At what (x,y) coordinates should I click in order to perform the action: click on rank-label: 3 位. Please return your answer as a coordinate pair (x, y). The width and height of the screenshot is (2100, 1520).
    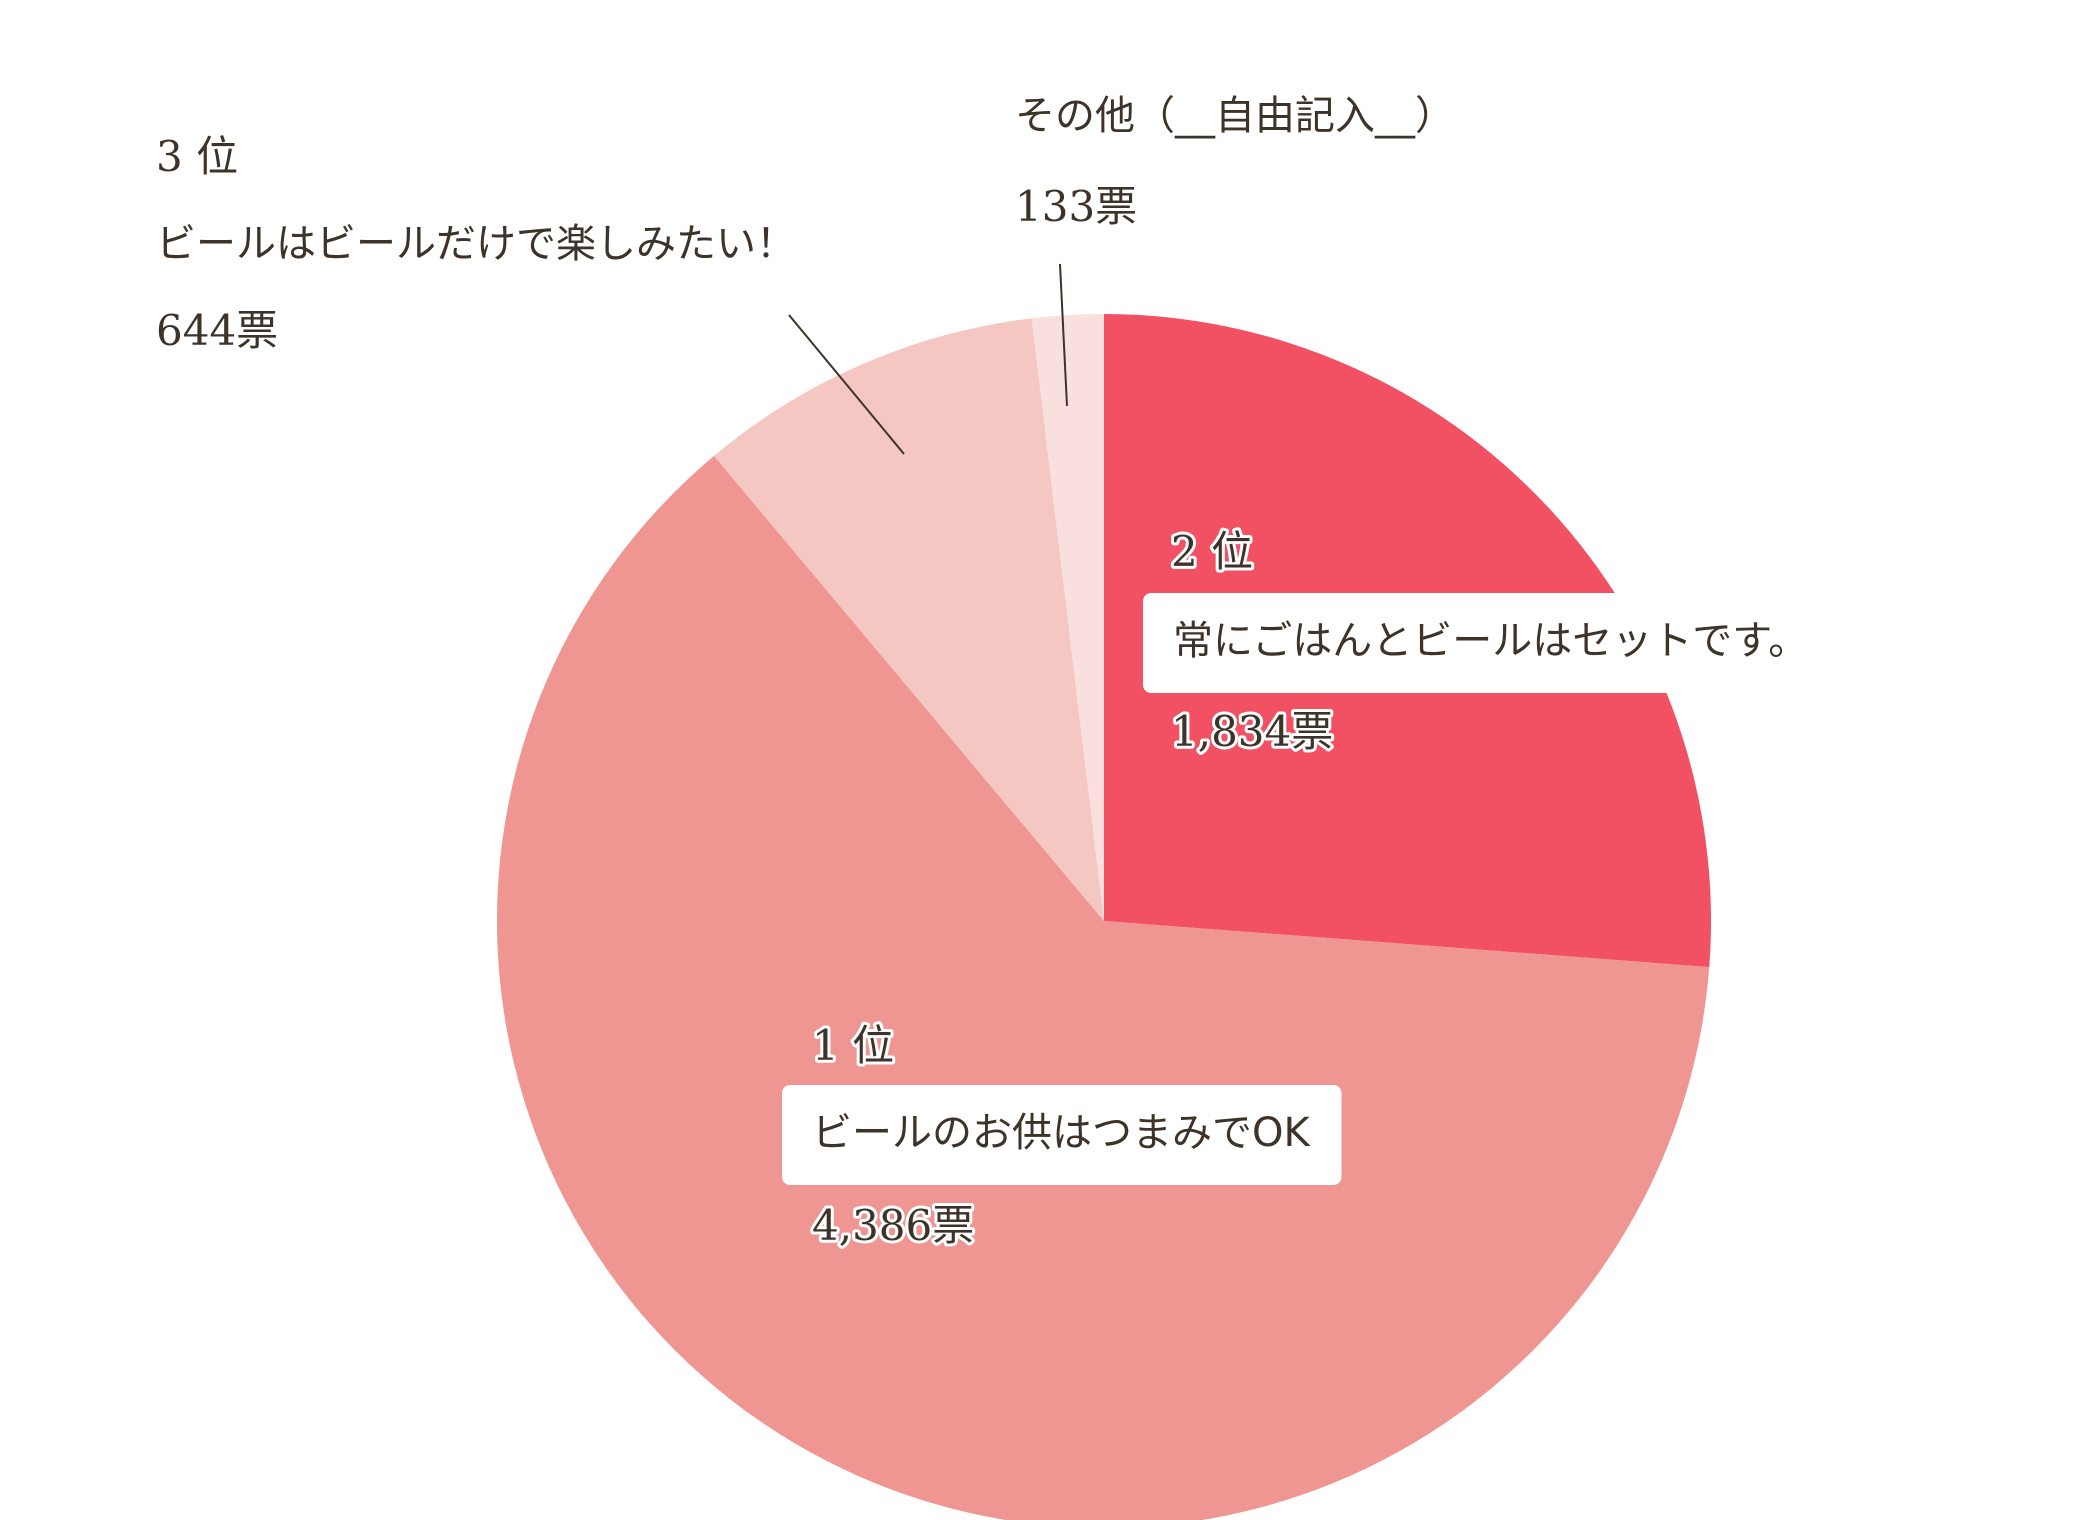
    Looking at the image, I should click on (197, 156).